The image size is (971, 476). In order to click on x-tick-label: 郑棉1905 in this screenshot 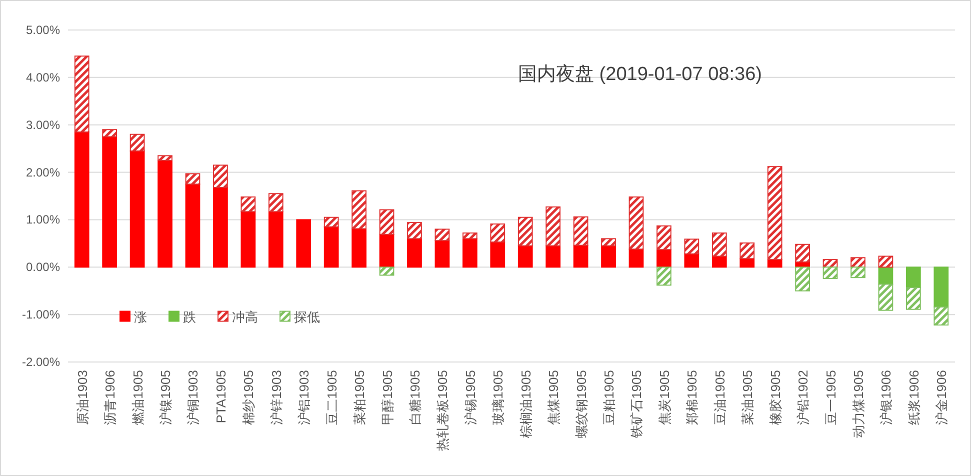, I will do `click(692, 397)`.